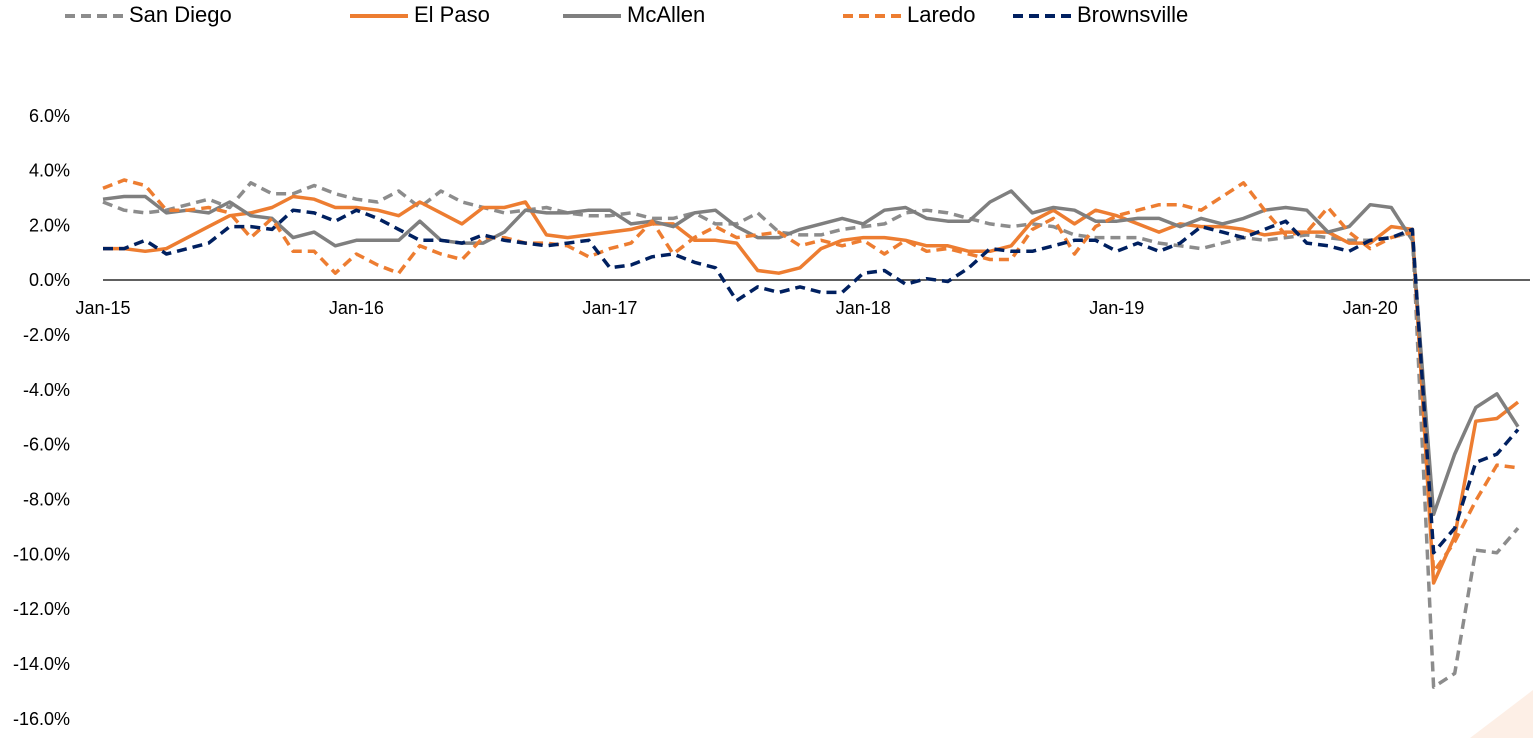 The width and height of the screenshot is (1533, 738). Describe the element at coordinates (49, 280) in the screenshot. I see `y-tick-label: 0.0%` at that location.